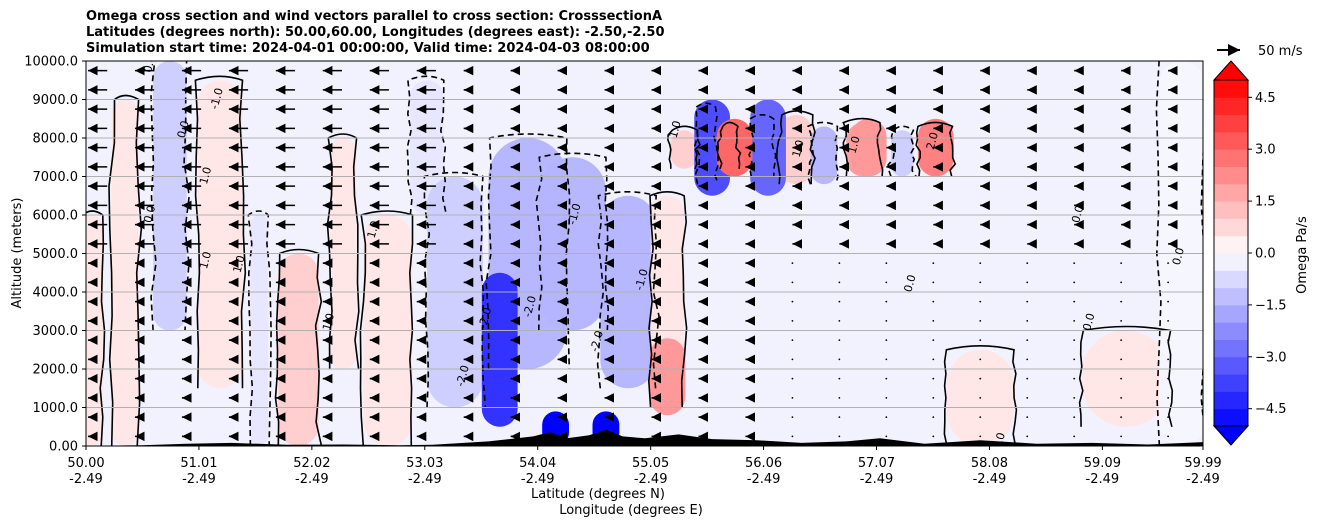 The width and height of the screenshot is (1320, 526). What do you see at coordinates (598, 494) in the screenshot?
I see `x-axis-label-latitude: Latitude (degrees N)` at bounding box center [598, 494].